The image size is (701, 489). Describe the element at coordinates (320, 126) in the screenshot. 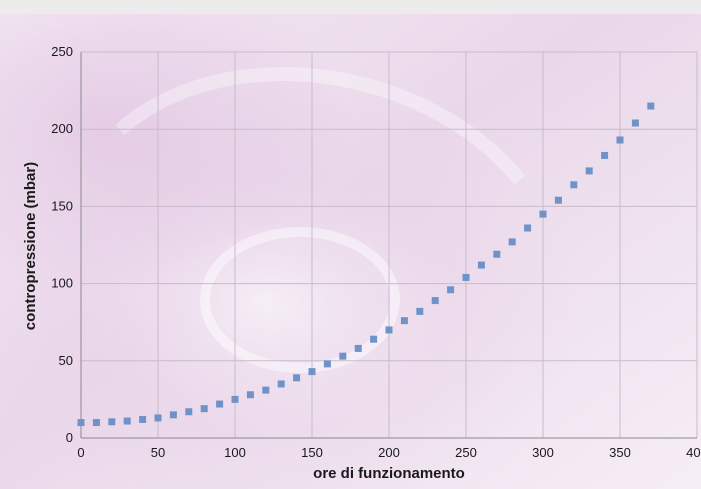

I see `background-arc` at that location.